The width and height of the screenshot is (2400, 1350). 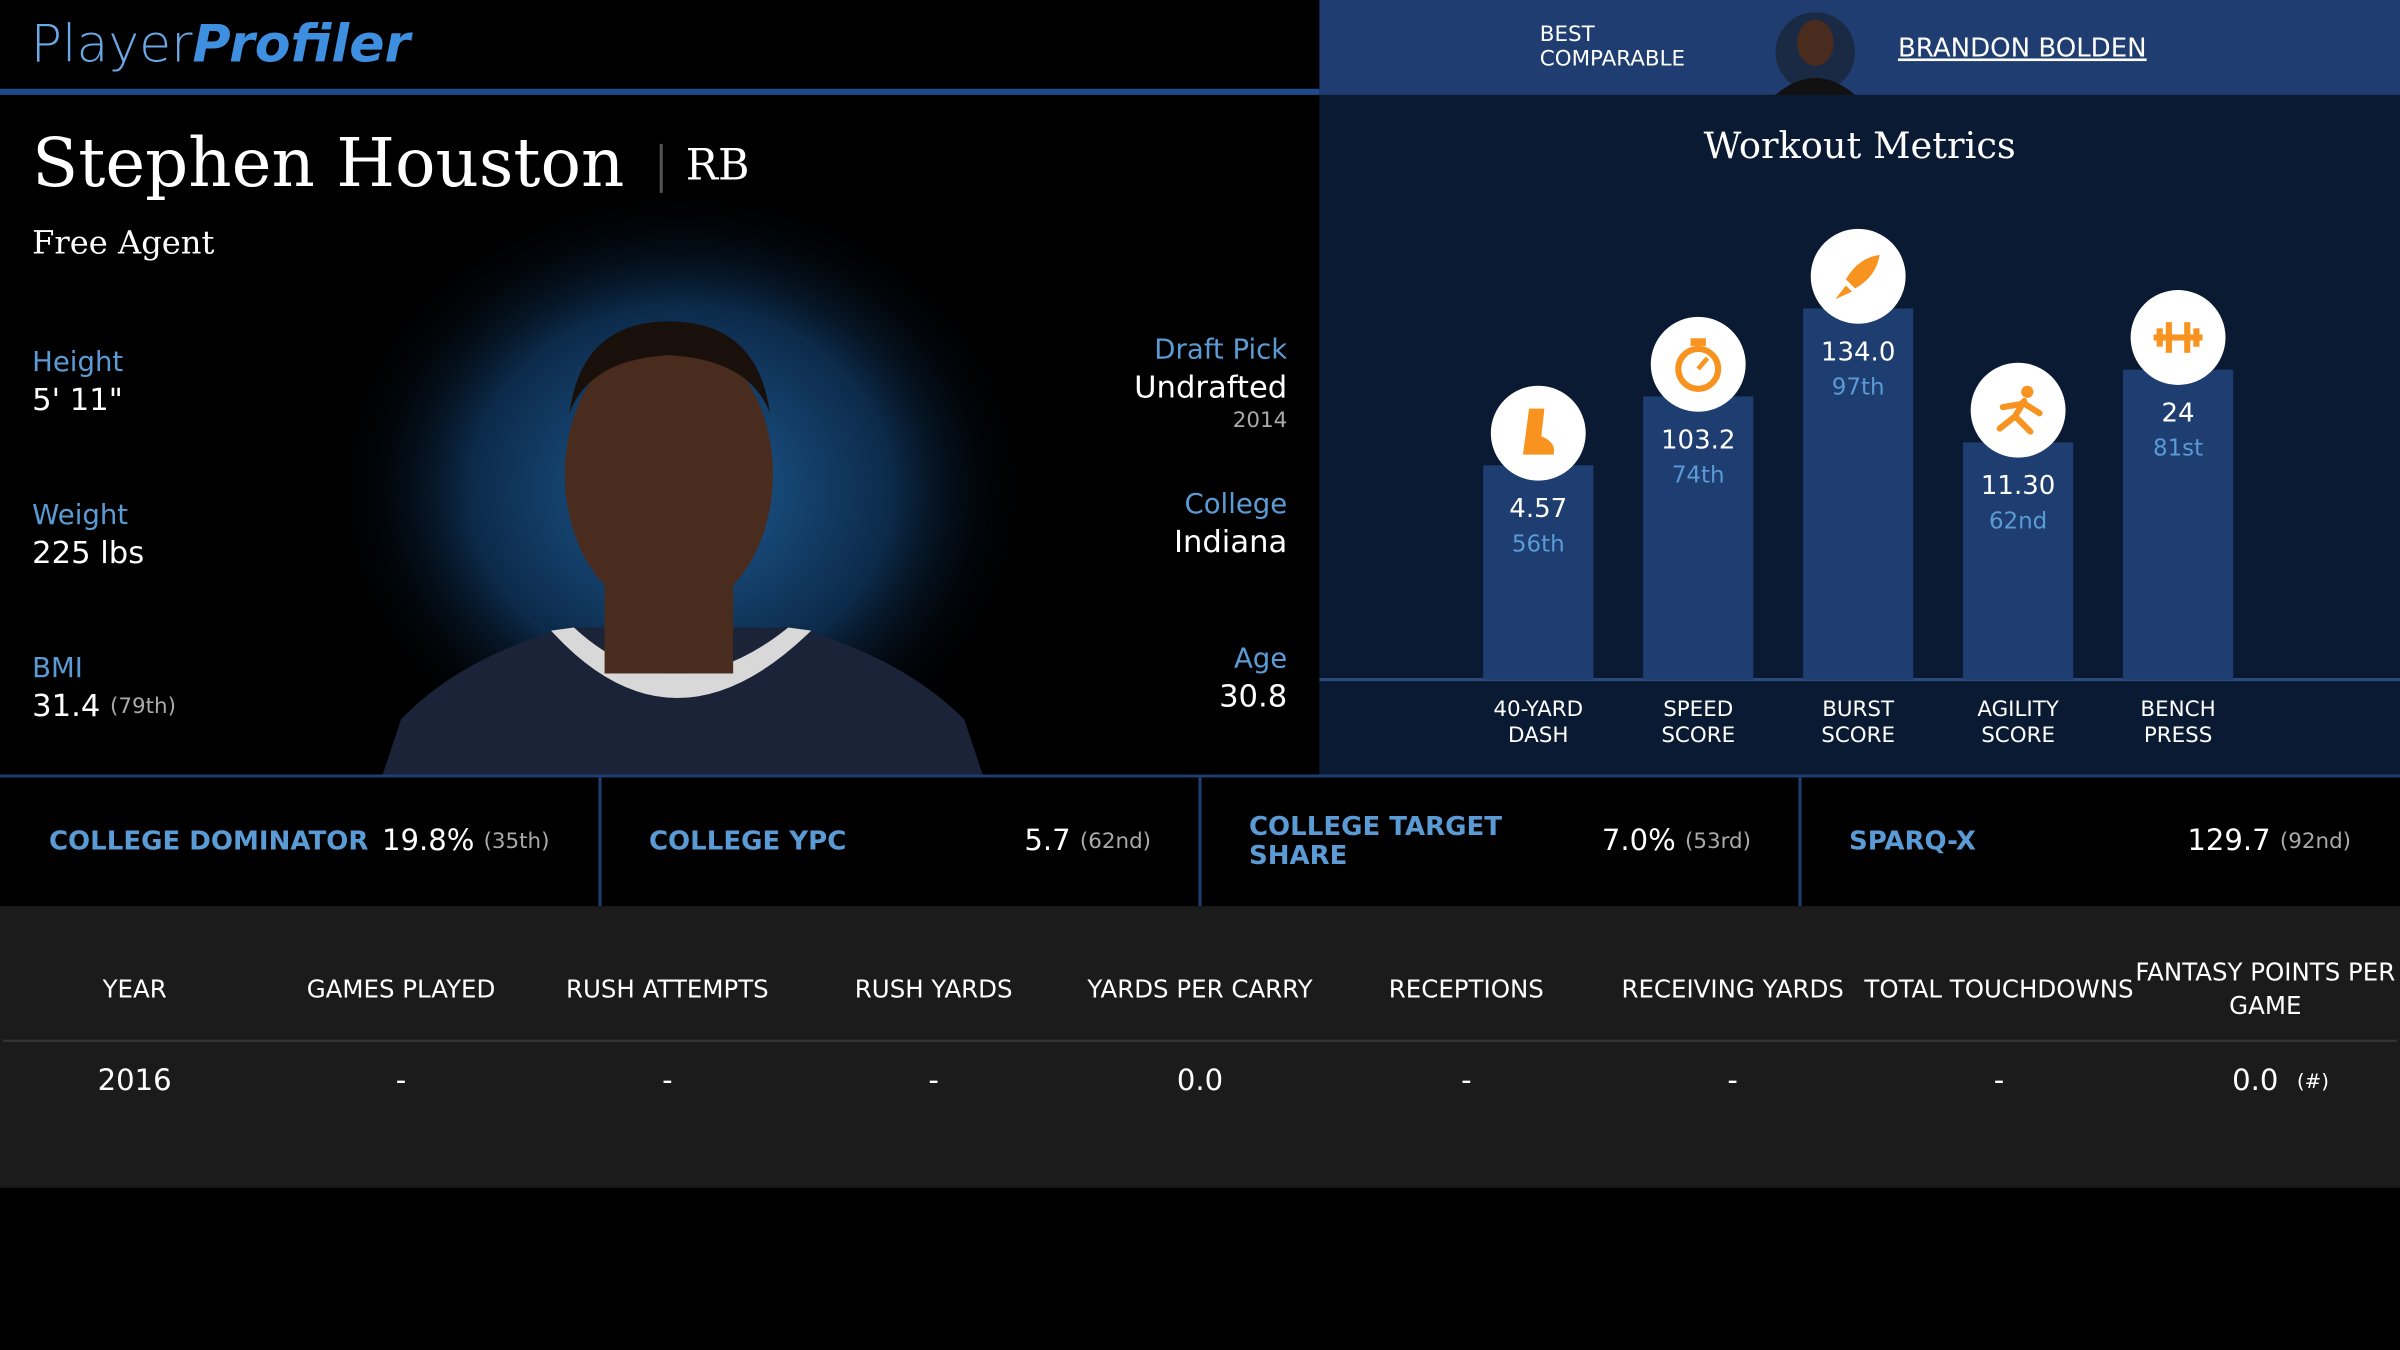 I want to click on bio-value: 5' 11", so click(x=77, y=400).